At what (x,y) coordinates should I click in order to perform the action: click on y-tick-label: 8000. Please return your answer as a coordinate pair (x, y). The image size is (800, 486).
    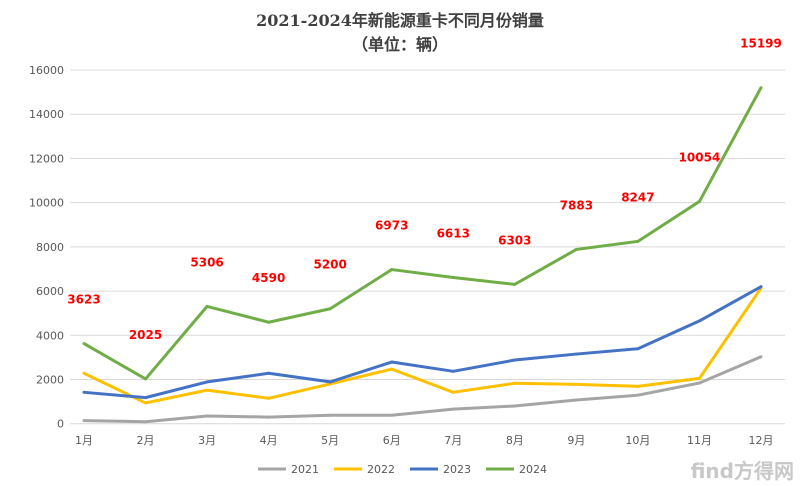
    Looking at the image, I should click on (50, 247).